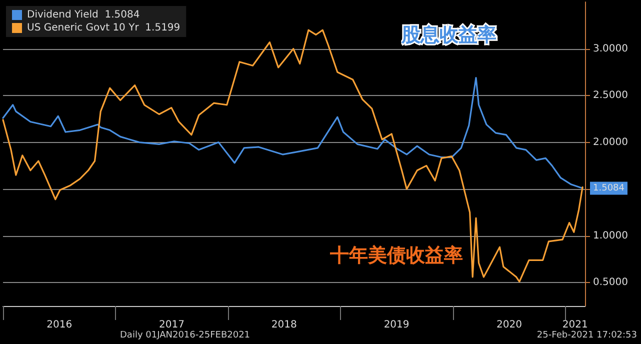  I want to click on annotation: 十年美债收益率, so click(396, 255).